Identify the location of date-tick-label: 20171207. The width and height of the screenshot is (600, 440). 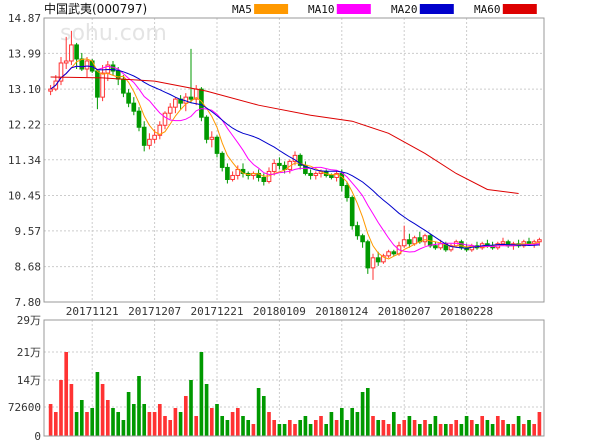
(154, 311).